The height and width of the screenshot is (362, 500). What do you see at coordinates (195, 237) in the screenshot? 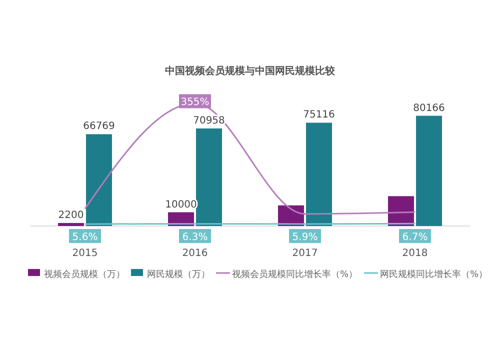
I see `data-label: 6.3%` at bounding box center [195, 237].